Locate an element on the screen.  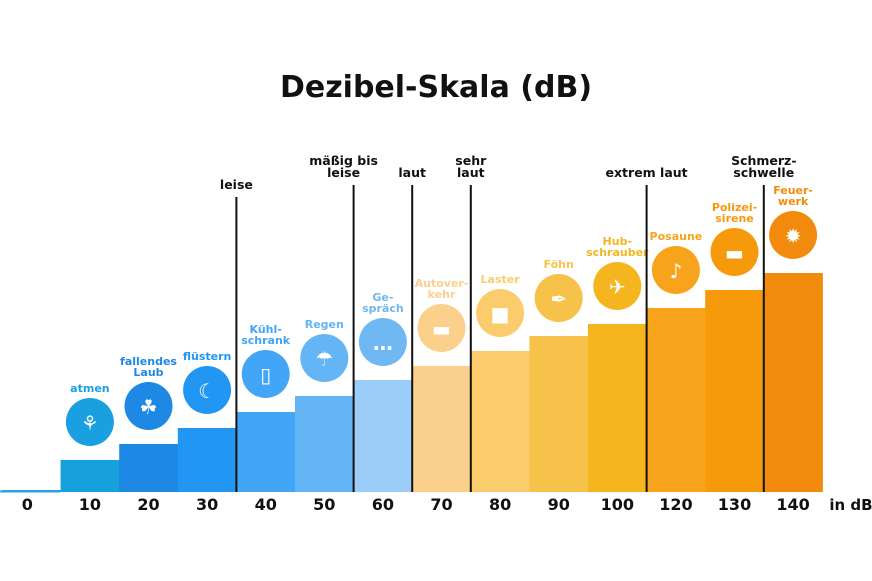
leaves-icon is located at coordinates (148, 406).